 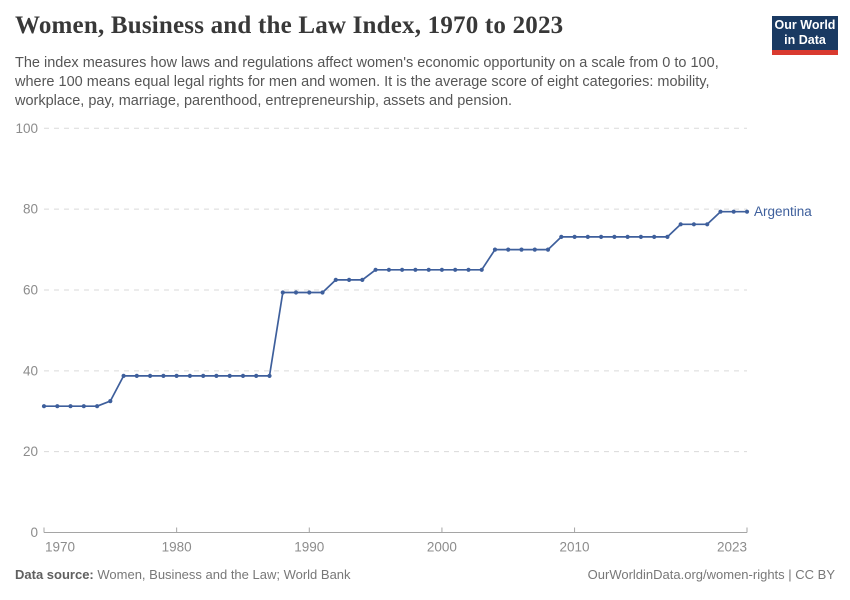 What do you see at coordinates (805, 25) in the screenshot?
I see `owid-logo-line1: Our World` at bounding box center [805, 25].